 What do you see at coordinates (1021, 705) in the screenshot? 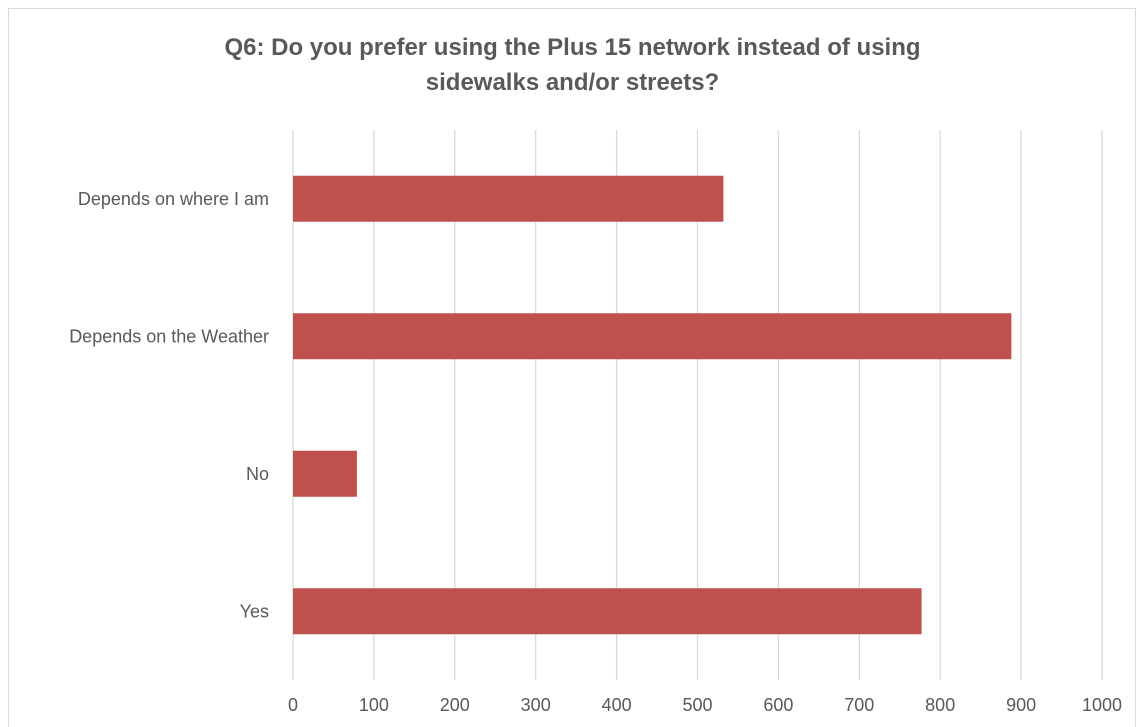
I see `x-tick-label: 900` at bounding box center [1021, 705].